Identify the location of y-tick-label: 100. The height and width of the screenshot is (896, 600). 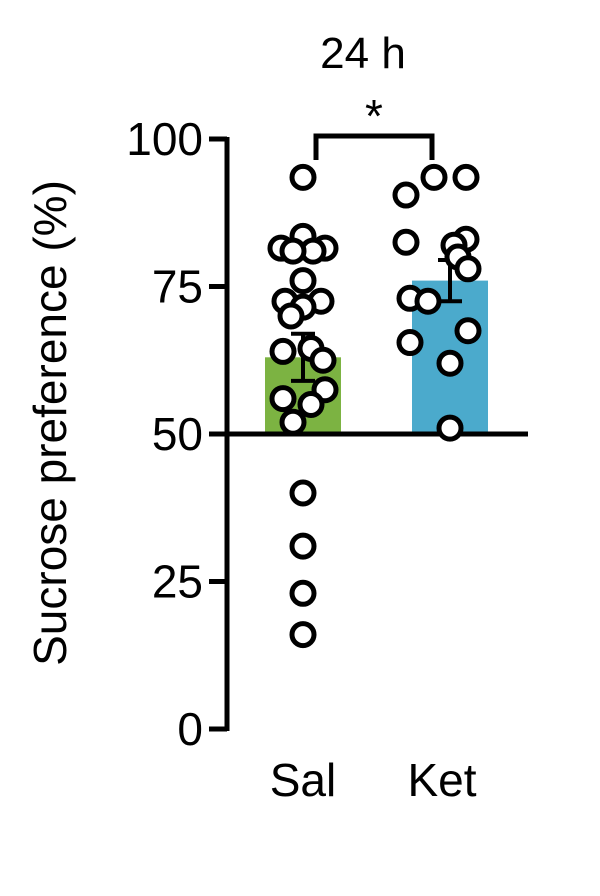
(164, 139).